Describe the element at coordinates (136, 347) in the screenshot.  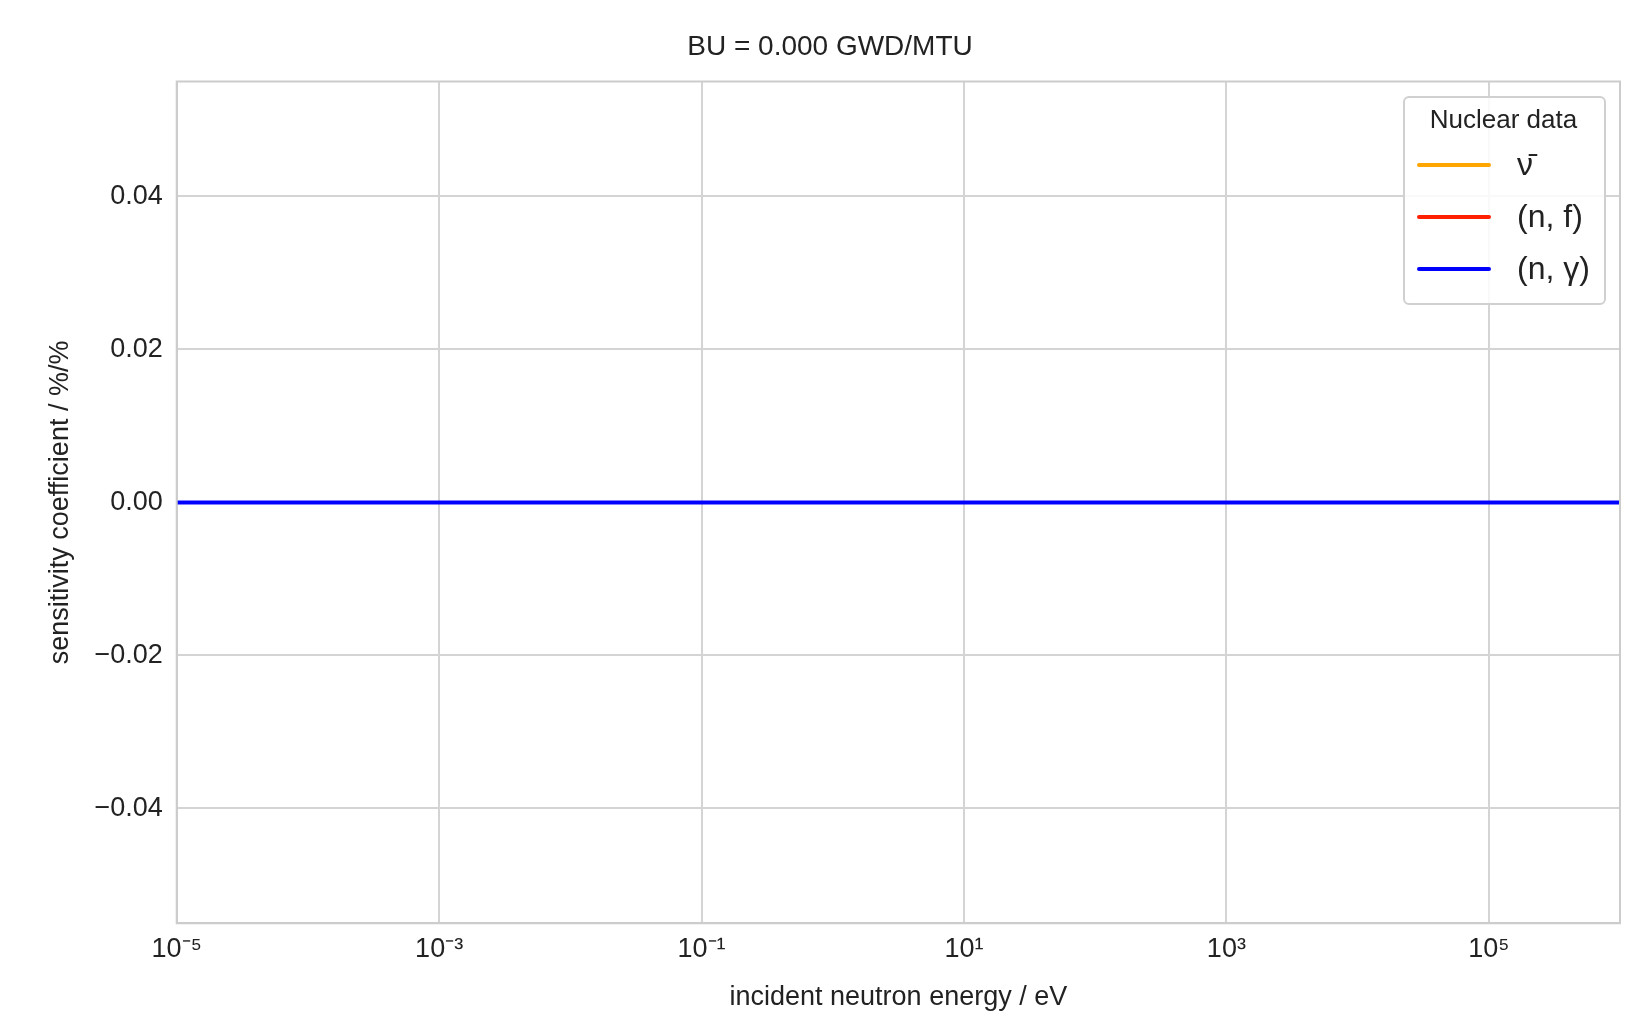
I see `y-tick-label: 0.02` at that location.